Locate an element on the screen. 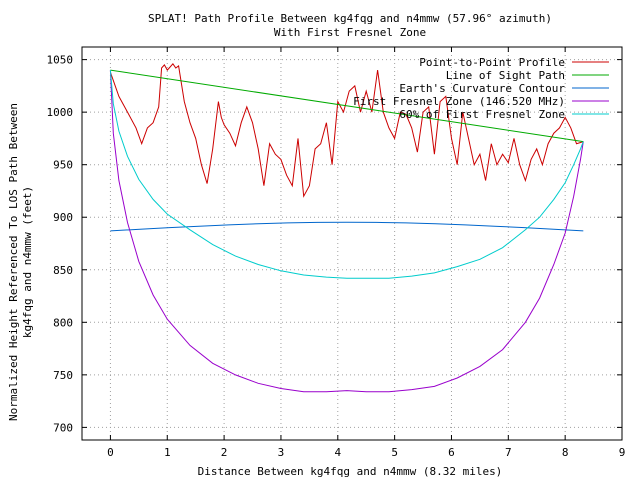 The height and width of the screenshot is (480, 640). x-tick-label: 2 is located at coordinates (224, 452).